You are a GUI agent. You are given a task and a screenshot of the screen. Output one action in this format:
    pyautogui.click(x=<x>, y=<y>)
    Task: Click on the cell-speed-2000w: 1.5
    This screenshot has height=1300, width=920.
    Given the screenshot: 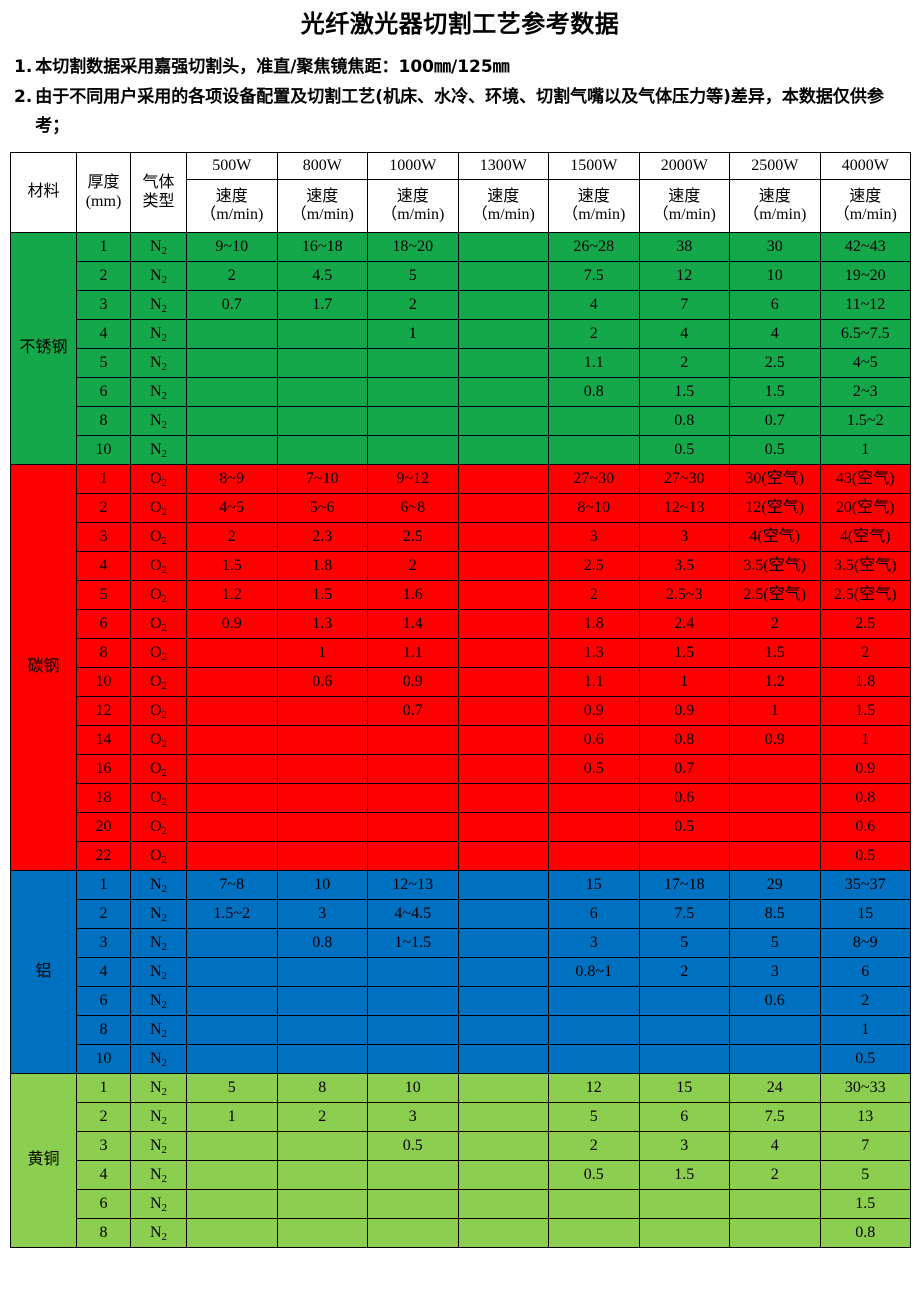 What is the action you would take?
    pyautogui.click(x=684, y=392)
    